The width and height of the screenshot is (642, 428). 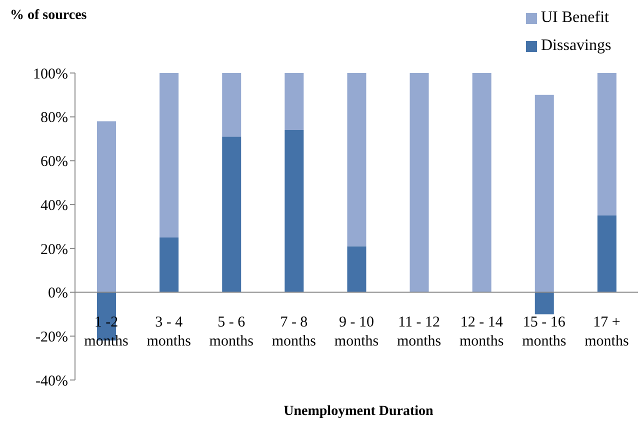 What do you see at coordinates (231, 332) in the screenshot?
I see `x-tick-label: 5 - 6 months` at bounding box center [231, 332].